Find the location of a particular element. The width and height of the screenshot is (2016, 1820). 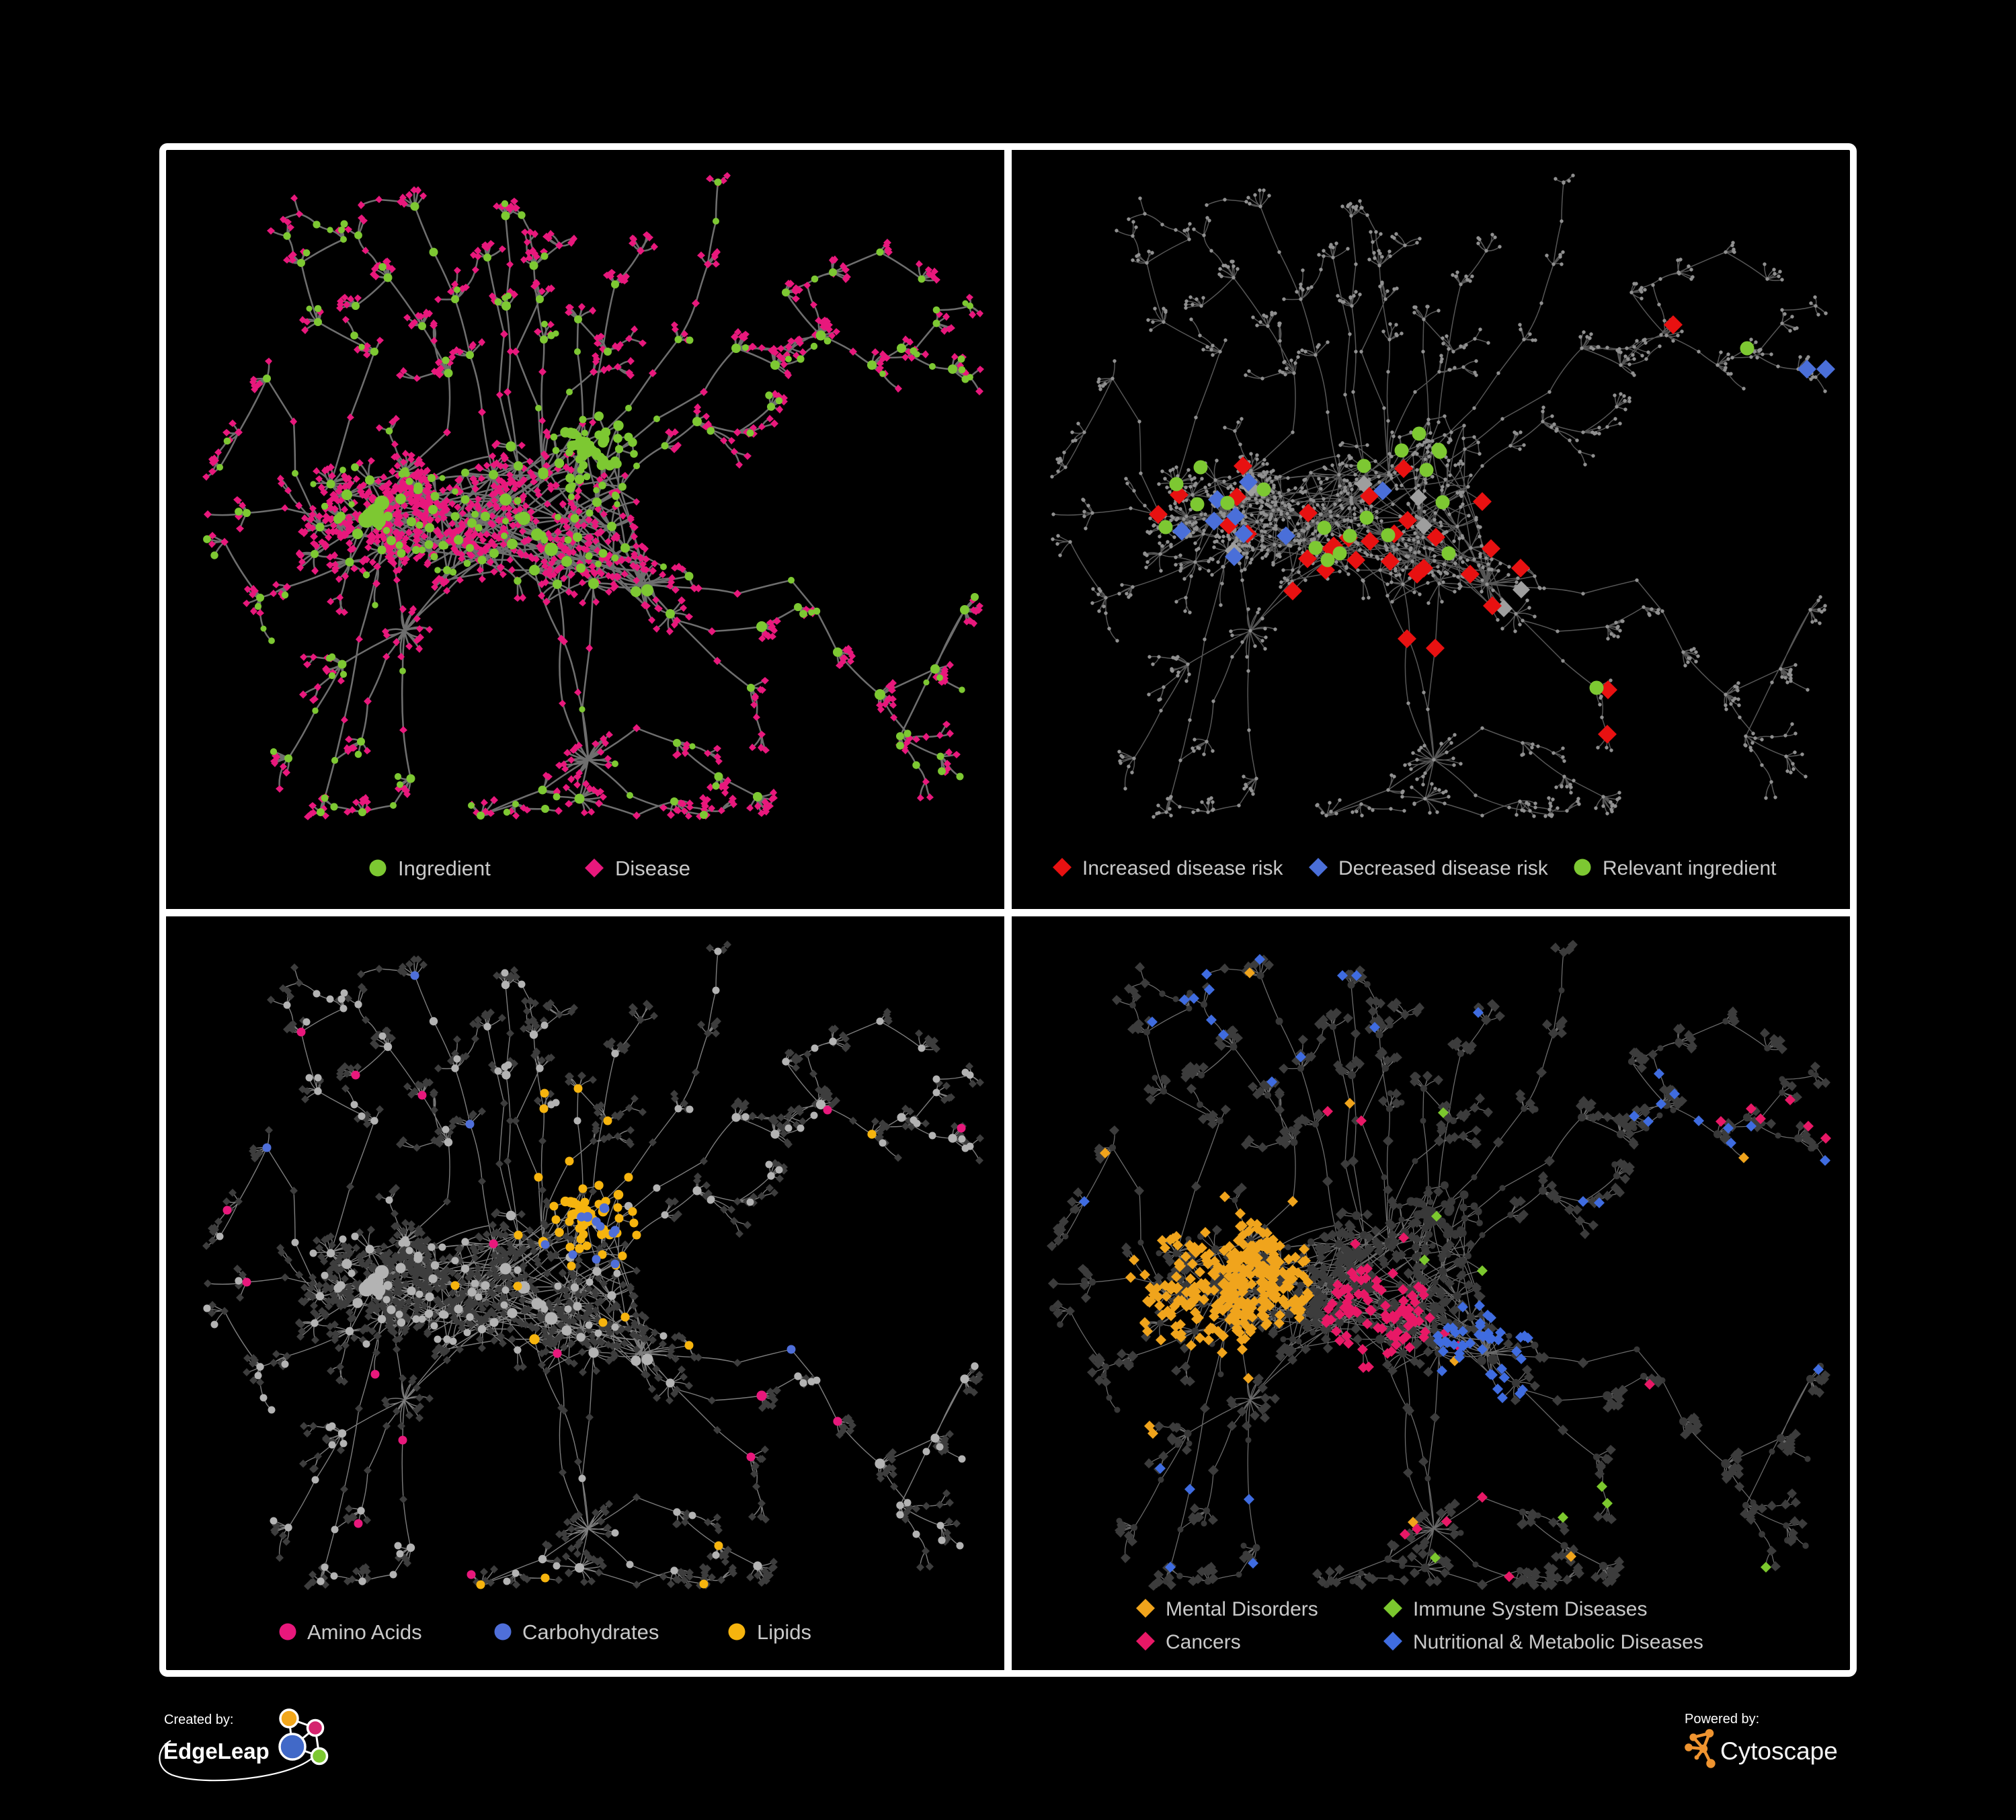

svg-text: Powered by: is located at coordinates (1722, 1719).